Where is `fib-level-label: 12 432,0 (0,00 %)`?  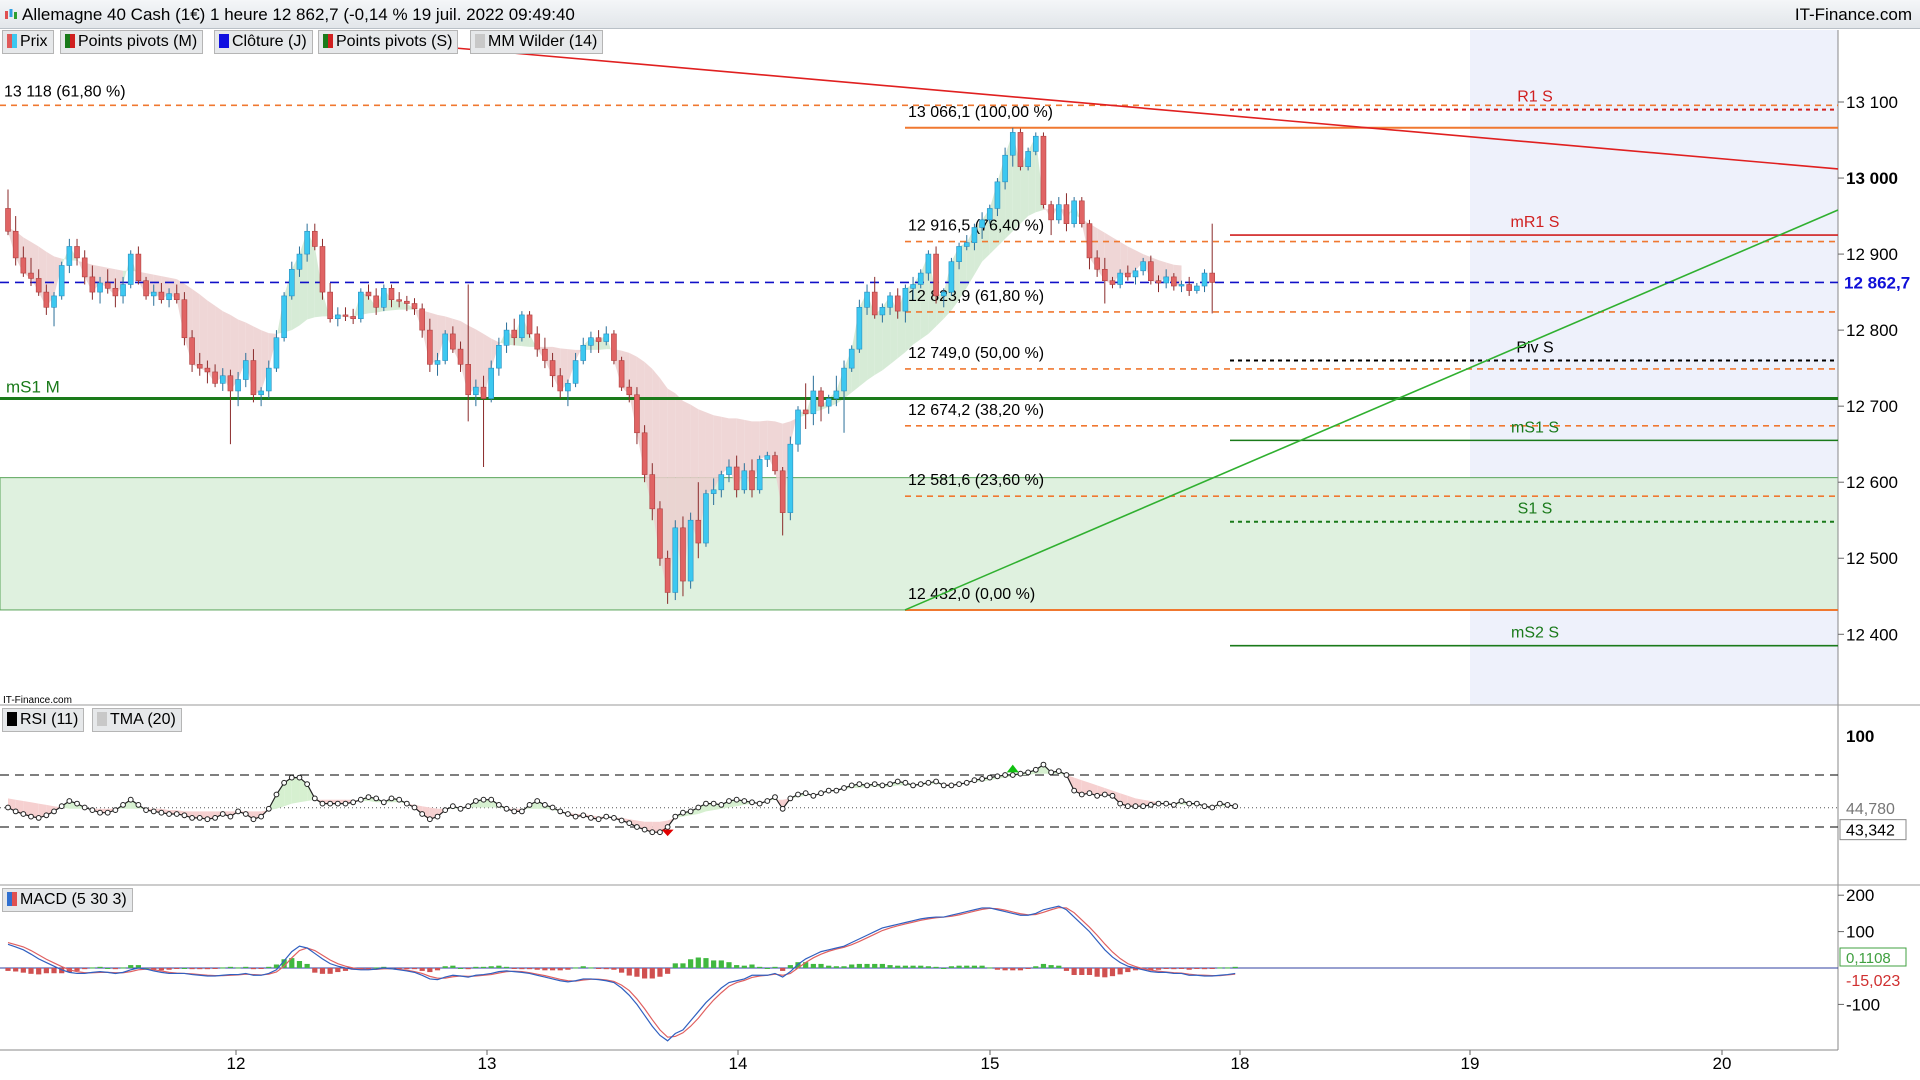
fib-level-label: 12 432,0 (0,00 %) is located at coordinates (971, 594).